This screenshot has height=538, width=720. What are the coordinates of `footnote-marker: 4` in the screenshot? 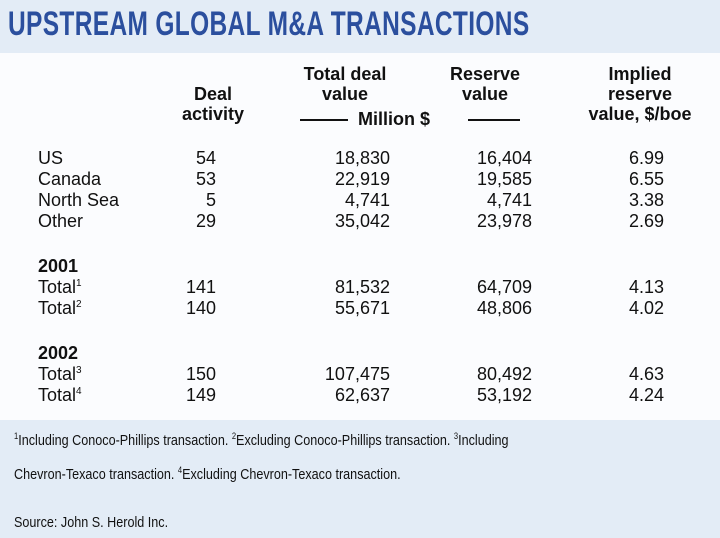 It's located at (79, 391).